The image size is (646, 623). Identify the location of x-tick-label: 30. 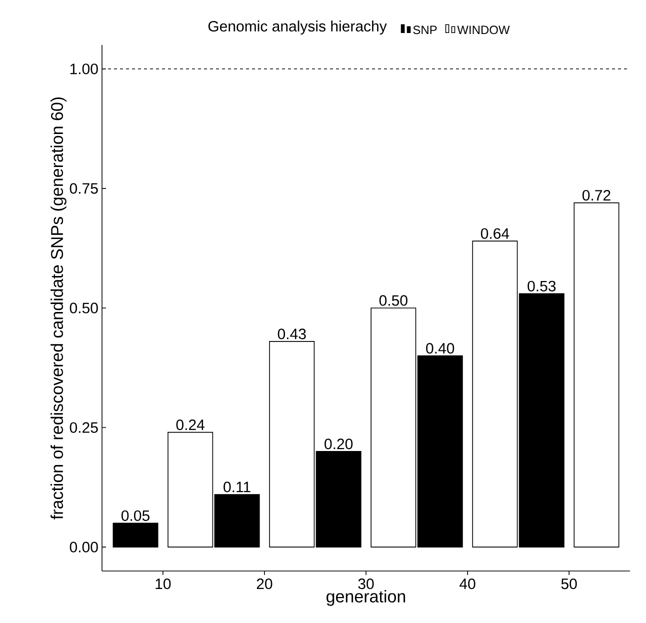
(366, 584).